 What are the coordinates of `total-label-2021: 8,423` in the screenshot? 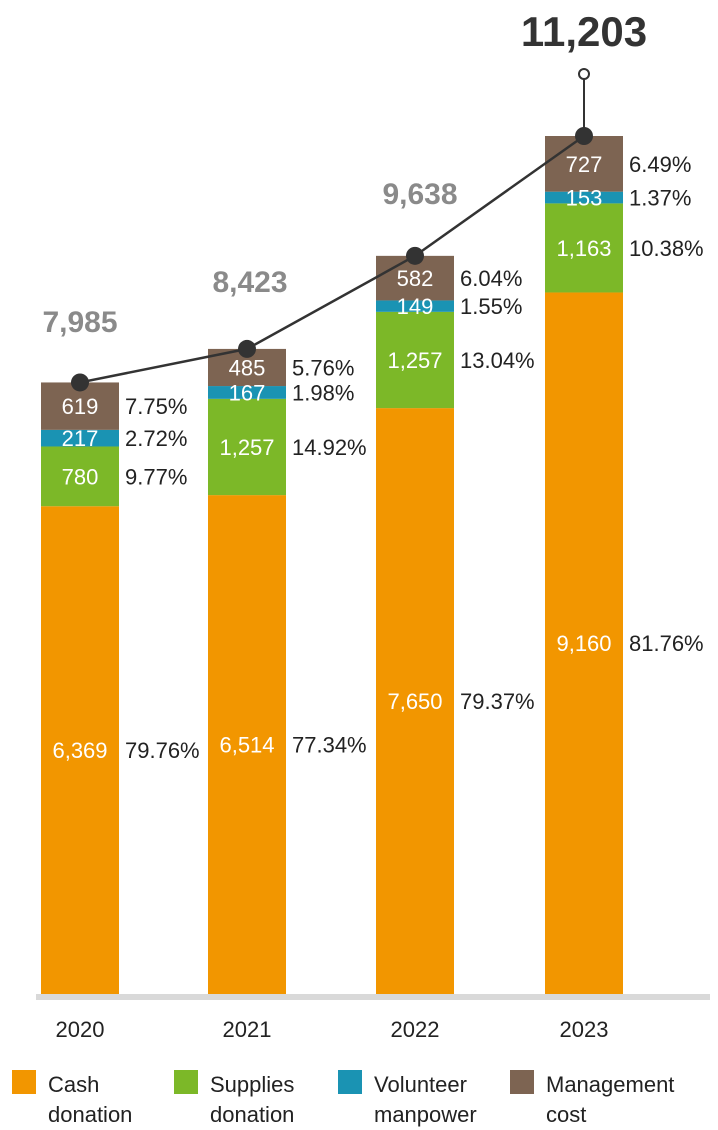 It's located at (249, 282).